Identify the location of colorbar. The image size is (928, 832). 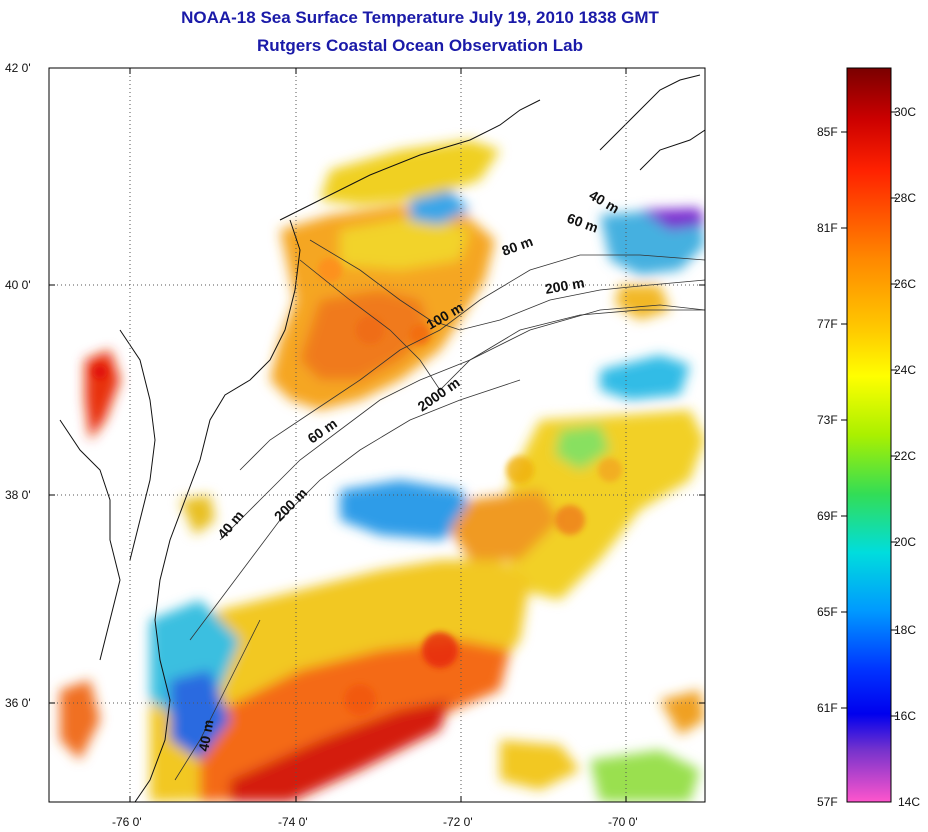
(869, 435).